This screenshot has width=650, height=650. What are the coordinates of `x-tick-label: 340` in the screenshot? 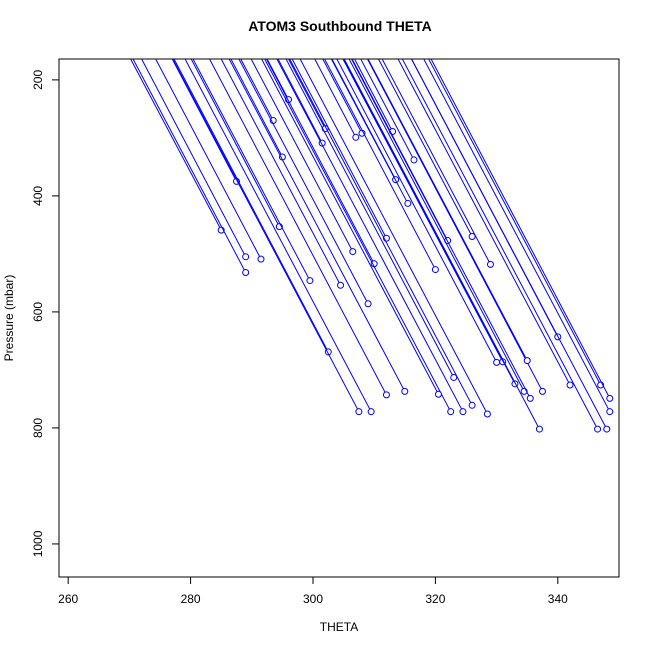 It's located at (558, 599).